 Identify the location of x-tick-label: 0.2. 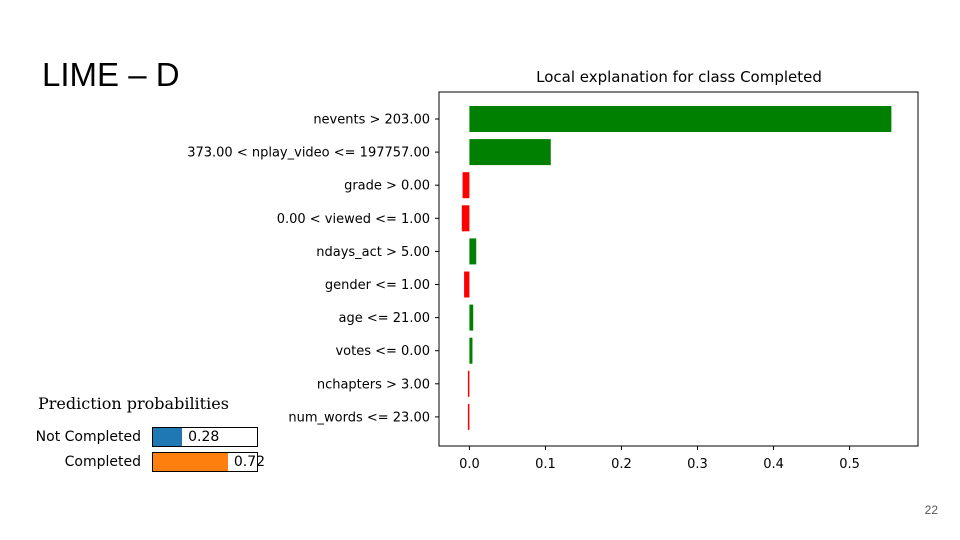
(621, 464).